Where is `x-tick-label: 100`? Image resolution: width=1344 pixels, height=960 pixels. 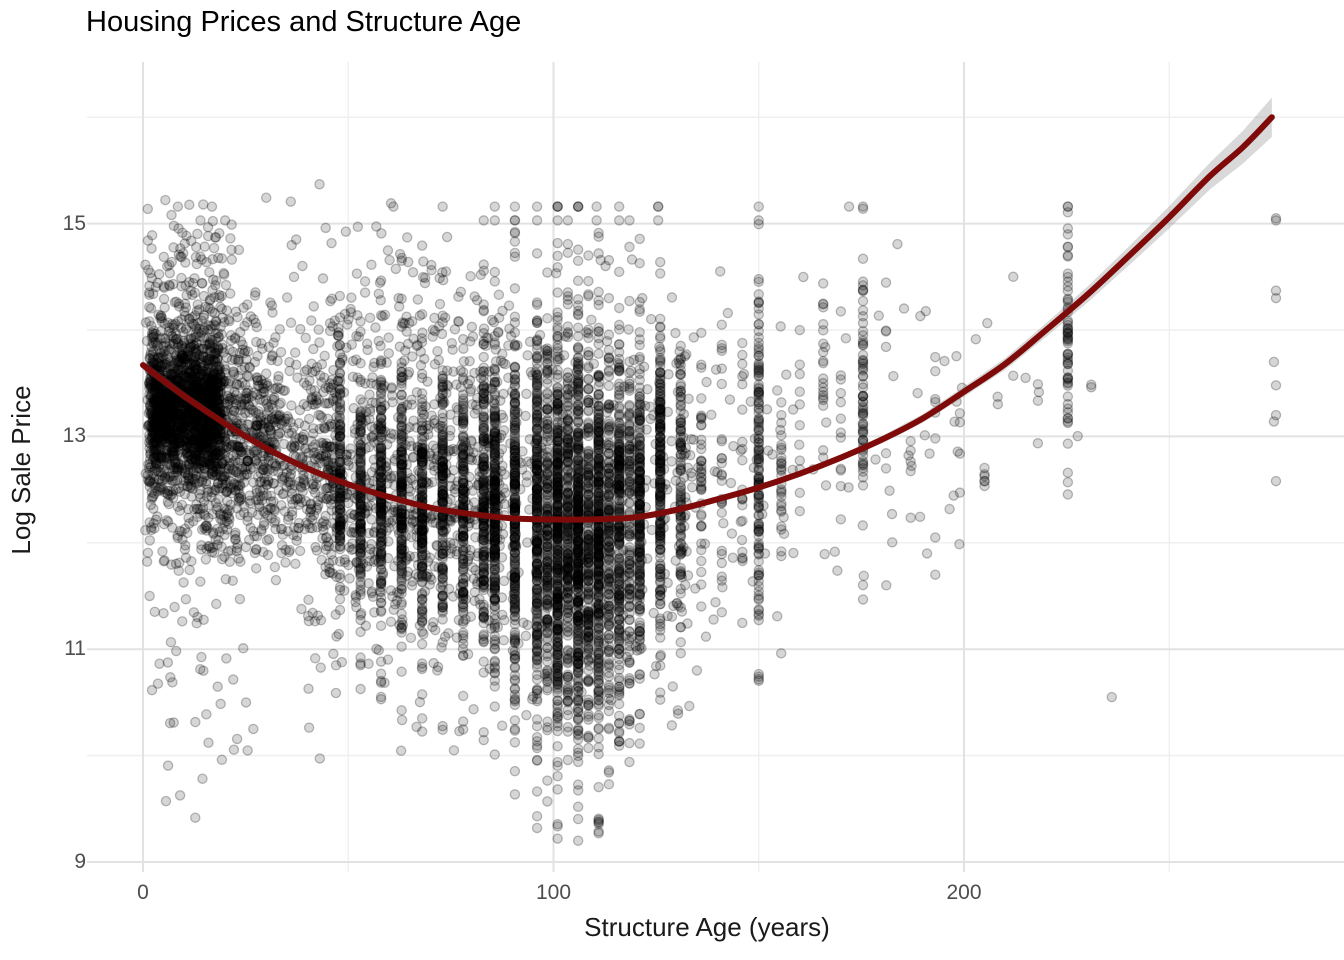 x-tick-label: 100 is located at coordinates (553, 892).